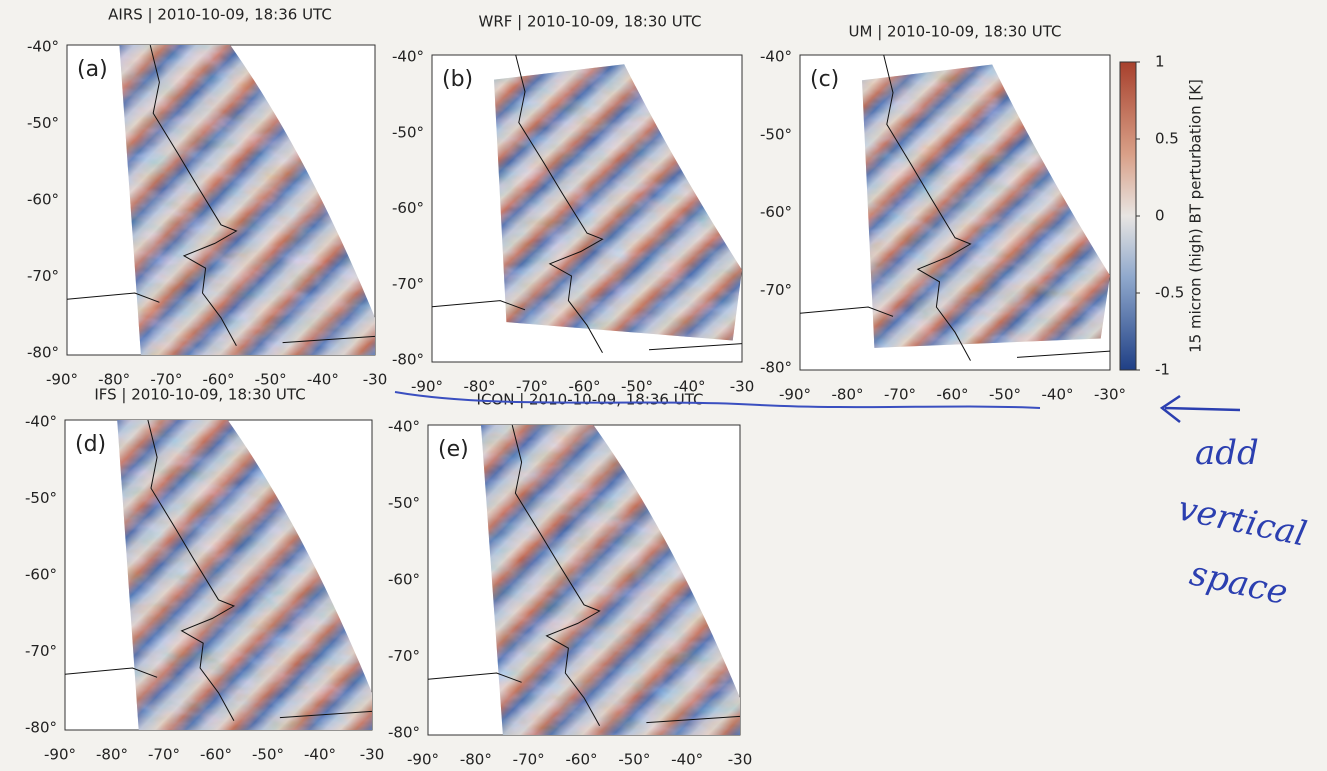  I want to click on lon-tick-label: -30°, so click(1110, 395).